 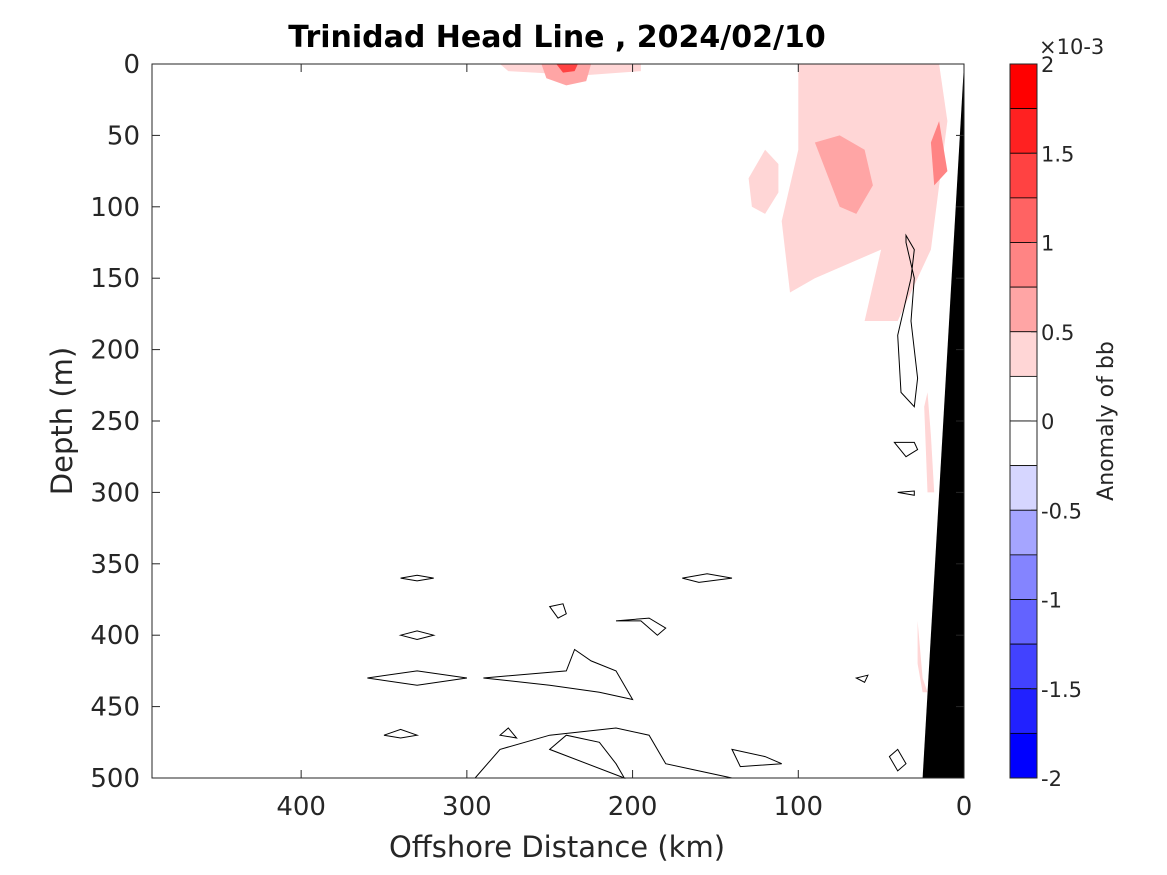 I want to click on x-tick-label: 100, so click(x=798, y=807).